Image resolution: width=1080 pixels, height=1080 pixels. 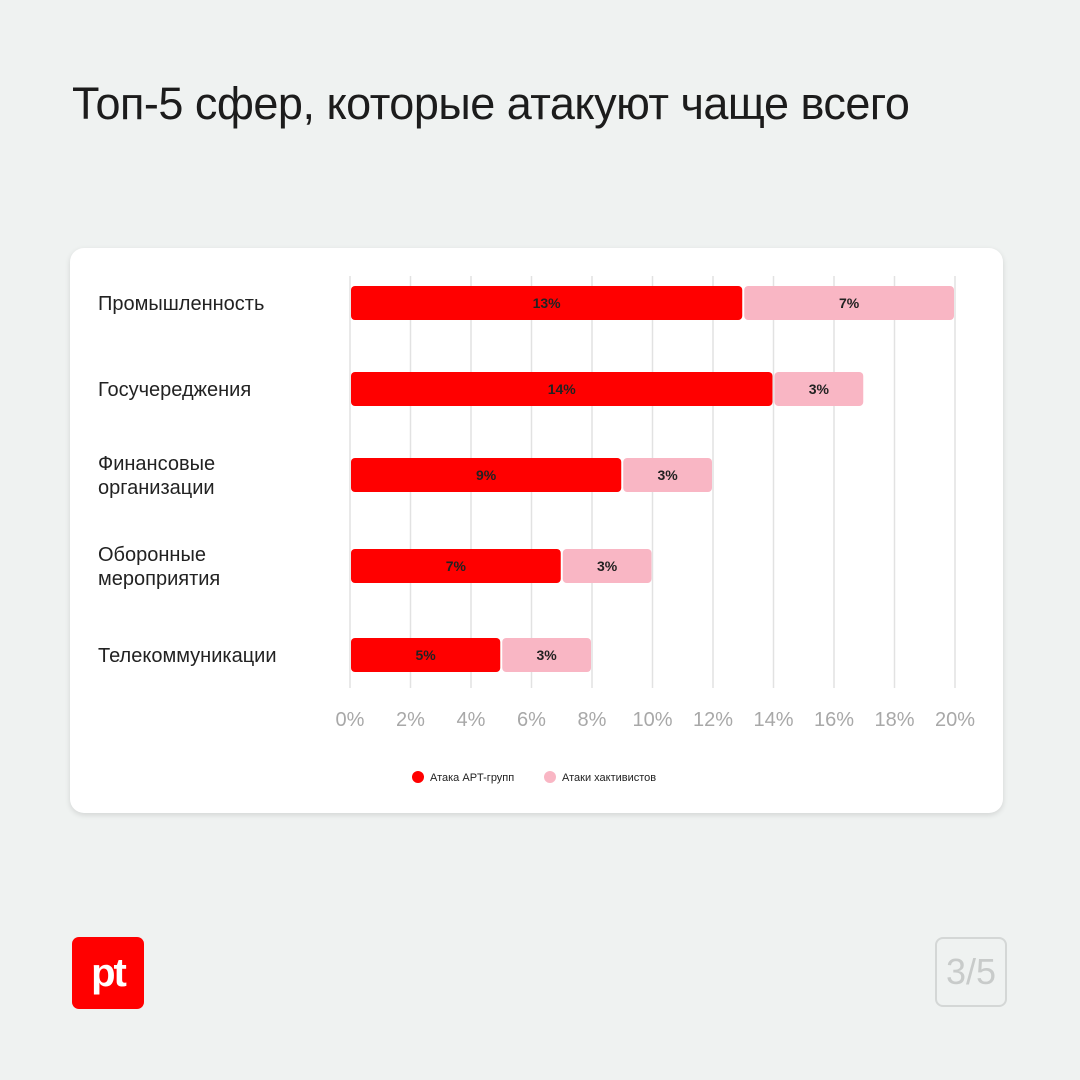 I want to click on x-tick-label: 4%, so click(x=471, y=720).